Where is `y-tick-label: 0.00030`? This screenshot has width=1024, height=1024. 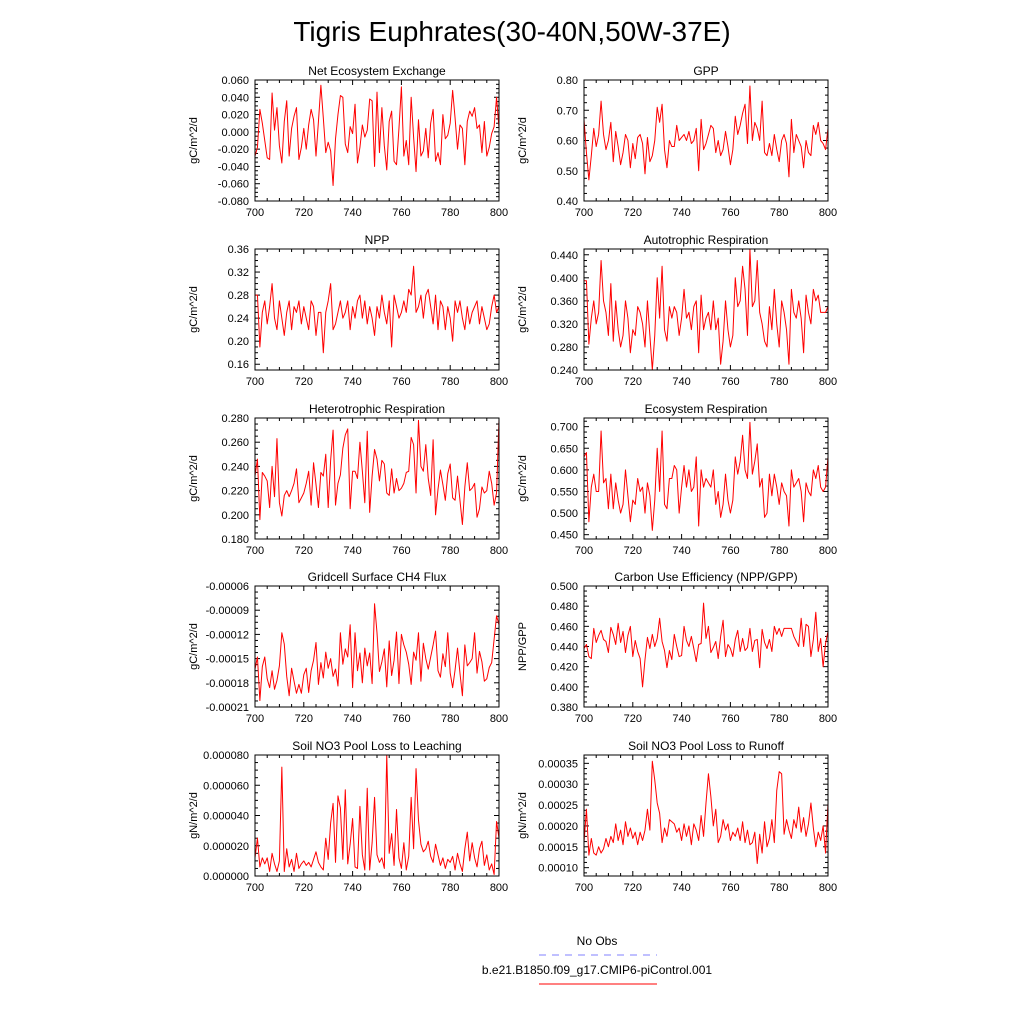
y-tick-label: 0.00030 is located at coordinates (558, 785).